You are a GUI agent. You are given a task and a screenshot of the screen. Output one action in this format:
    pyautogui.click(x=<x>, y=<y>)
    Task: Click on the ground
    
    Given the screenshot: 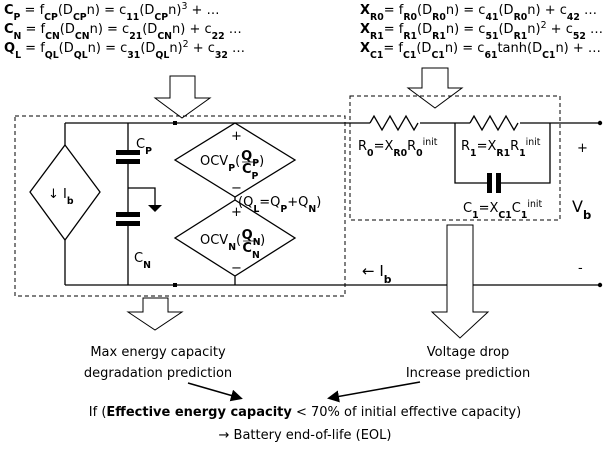 What is the action you would take?
    pyautogui.click(x=155, y=208)
    